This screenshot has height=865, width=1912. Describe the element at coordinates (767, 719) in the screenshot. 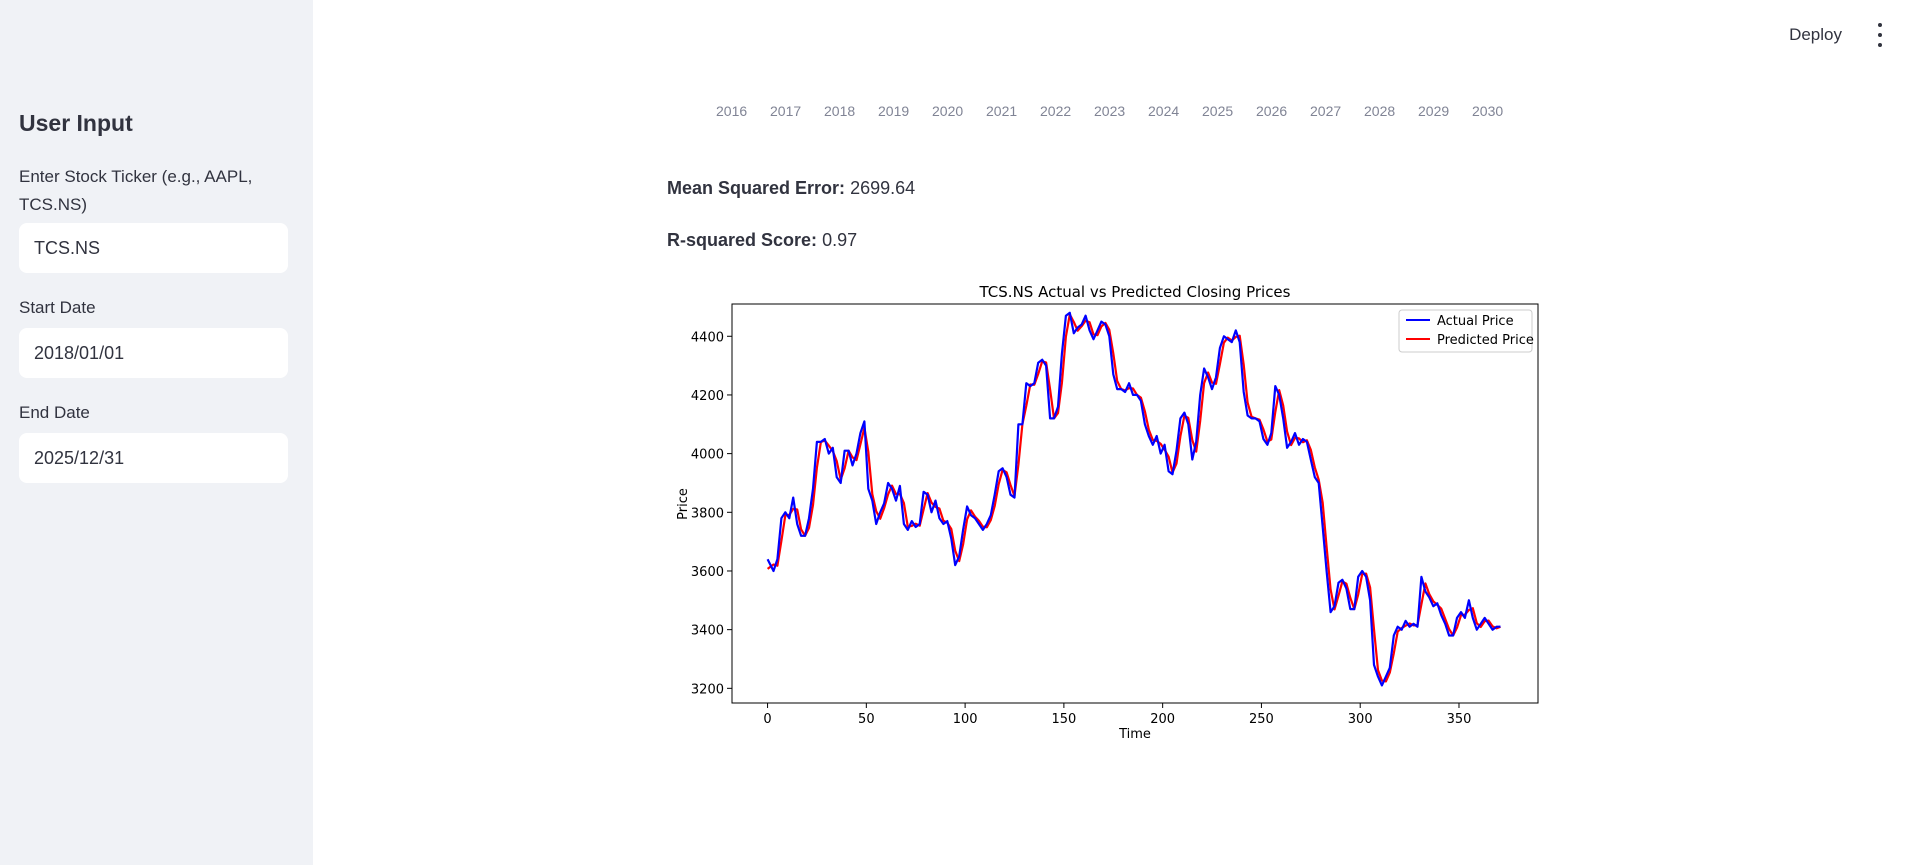

I see `x-tick-label: 0` at that location.